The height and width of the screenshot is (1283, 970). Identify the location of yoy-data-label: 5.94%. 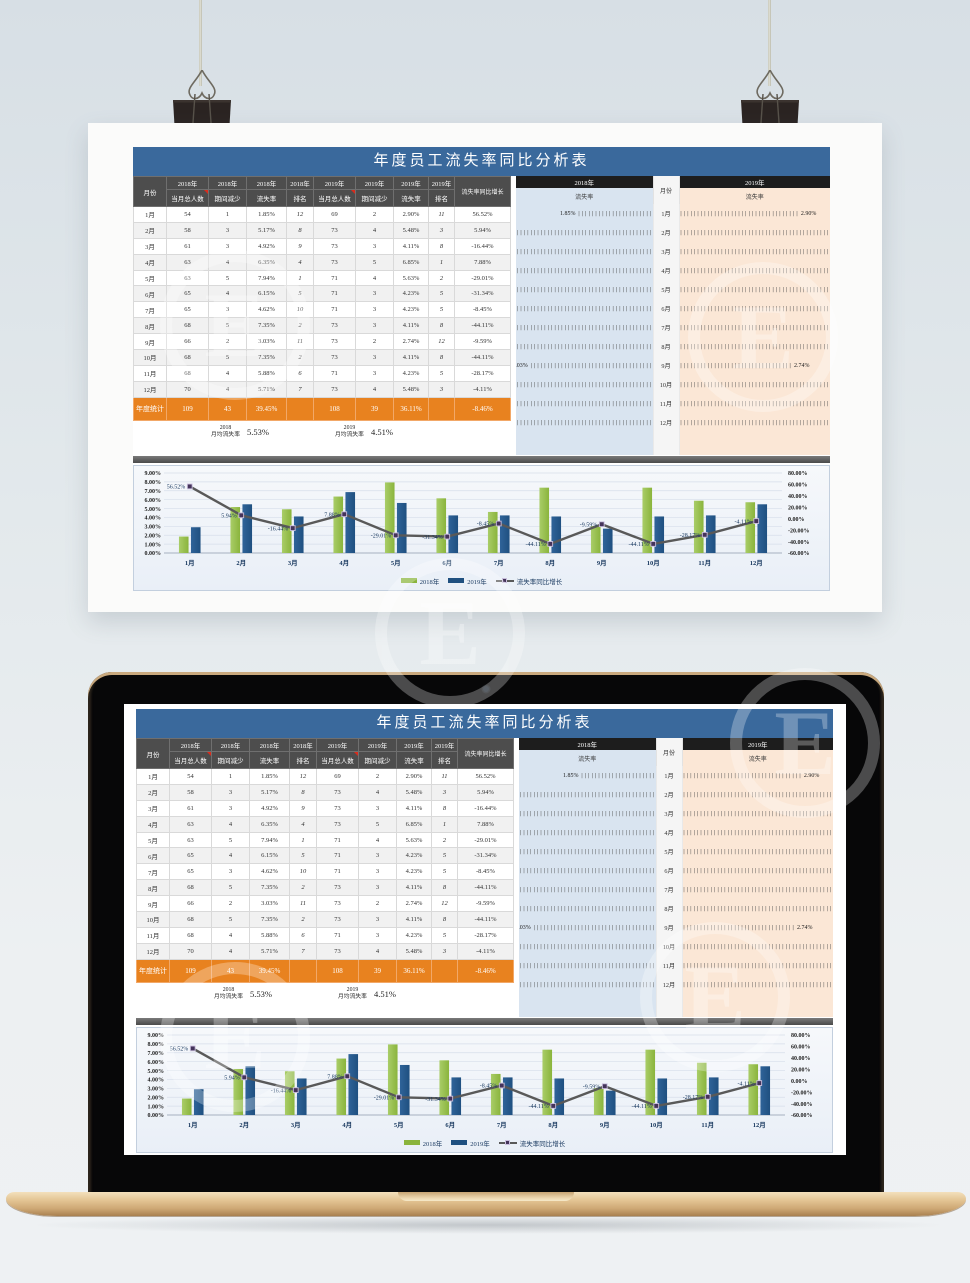
(229, 517).